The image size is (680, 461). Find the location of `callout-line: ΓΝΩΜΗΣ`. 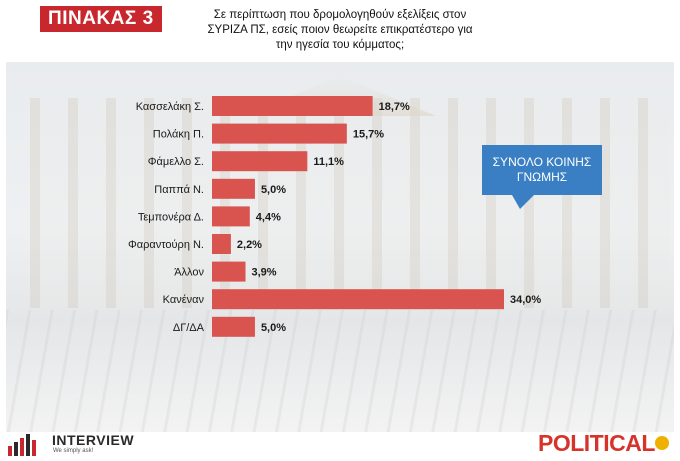

callout-line: ΓΝΩΜΗΣ is located at coordinates (542, 177).